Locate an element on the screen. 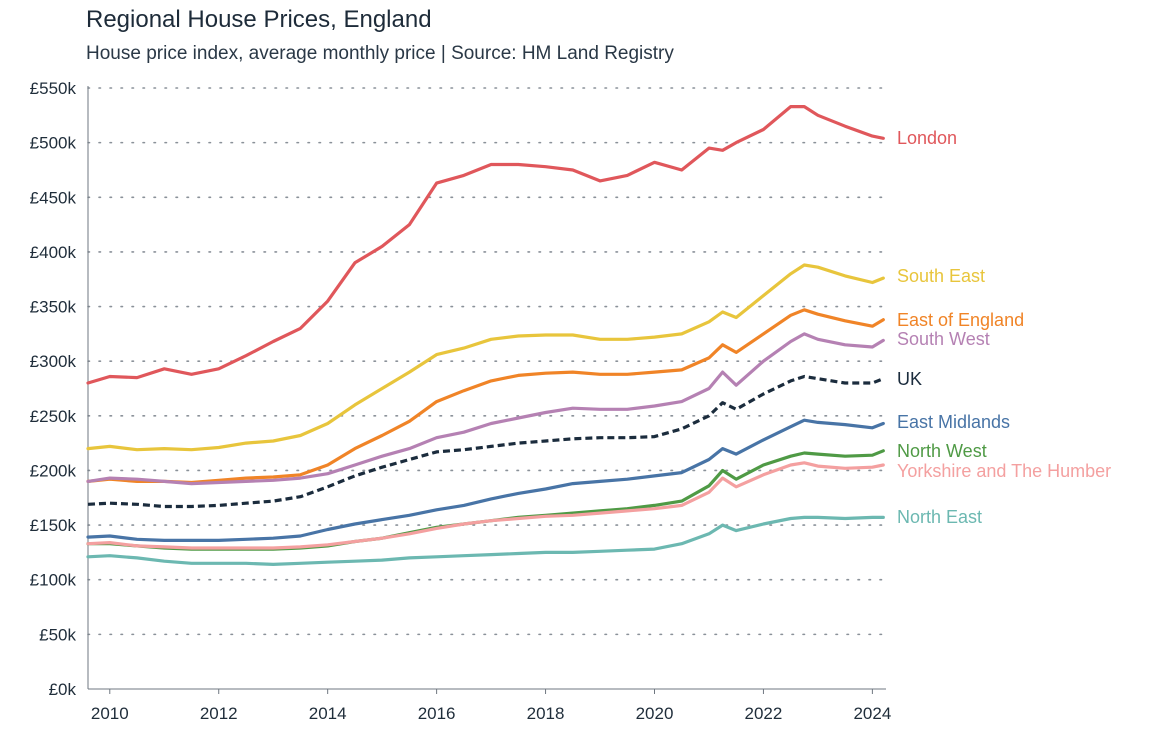  series-line-uk is located at coordinates (485, 441).